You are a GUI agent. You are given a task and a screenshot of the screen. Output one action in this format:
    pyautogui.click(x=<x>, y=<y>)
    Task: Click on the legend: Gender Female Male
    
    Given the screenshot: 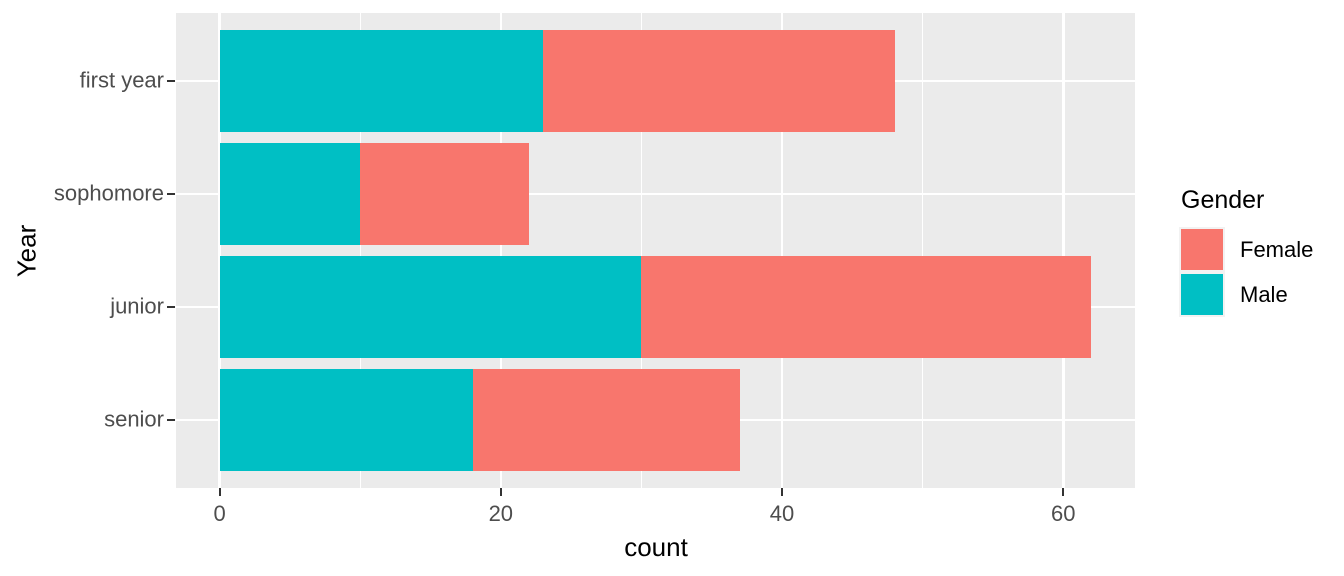 What is the action you would take?
    pyautogui.click(x=1246, y=251)
    